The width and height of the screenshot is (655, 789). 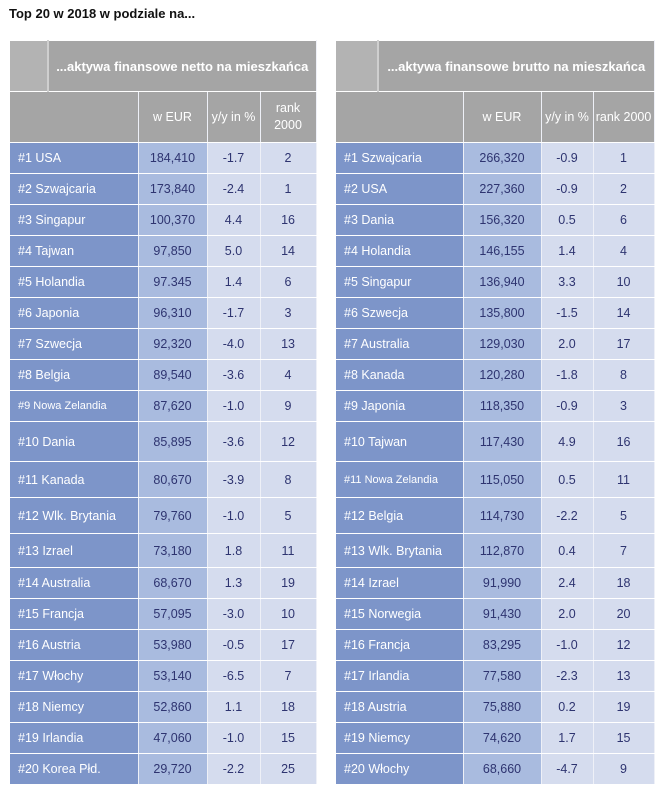 I want to click on cell-name: #18 Austria, so click(x=400, y=707).